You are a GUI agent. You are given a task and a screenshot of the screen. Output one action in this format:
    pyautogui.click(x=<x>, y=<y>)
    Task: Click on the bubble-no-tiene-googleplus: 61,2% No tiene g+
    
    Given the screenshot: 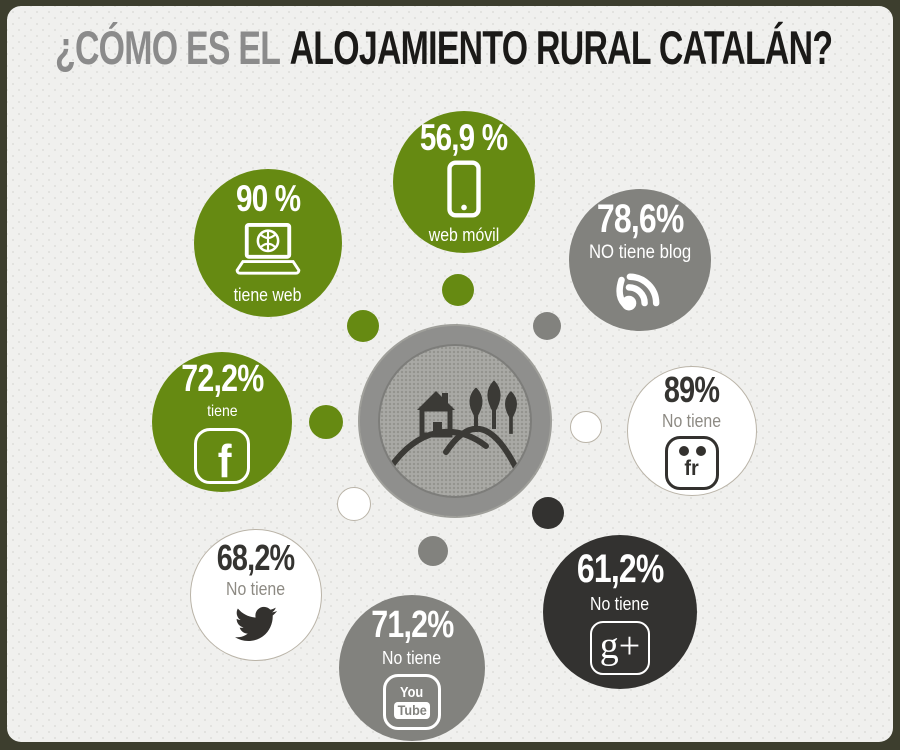 What is the action you would take?
    pyautogui.click(x=620, y=612)
    